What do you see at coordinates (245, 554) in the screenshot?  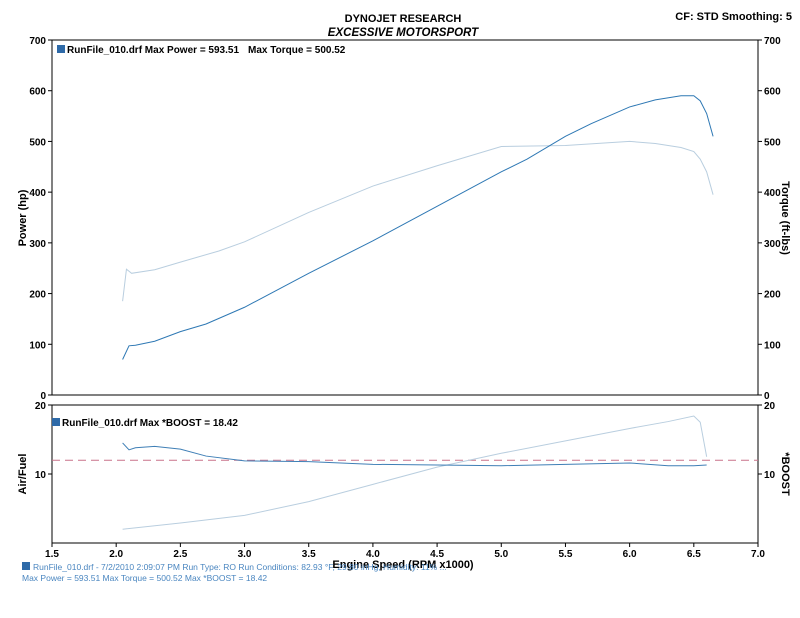 I see `rpm-tick-label: 3.0` at bounding box center [245, 554].